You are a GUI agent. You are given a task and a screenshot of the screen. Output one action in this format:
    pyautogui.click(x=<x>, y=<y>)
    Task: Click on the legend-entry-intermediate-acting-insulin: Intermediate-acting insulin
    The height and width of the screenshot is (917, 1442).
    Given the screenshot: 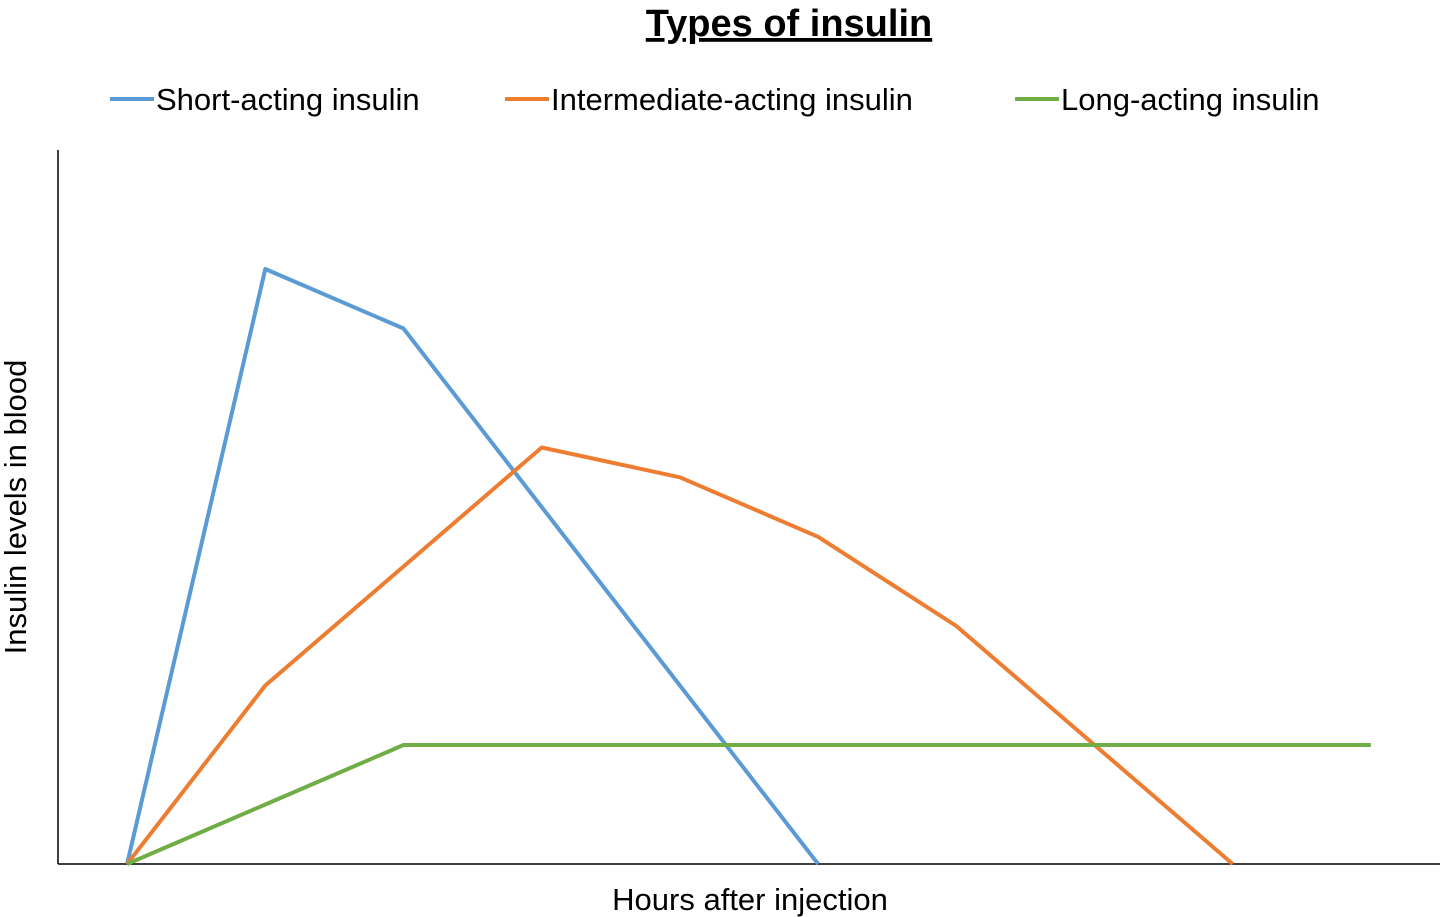 What is the action you would take?
    pyautogui.click(x=709, y=99)
    